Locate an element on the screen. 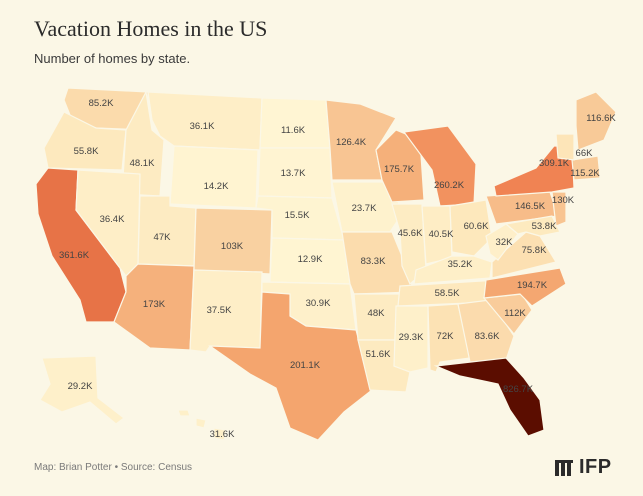  state-hawaii is located at coordinates (202, 425).